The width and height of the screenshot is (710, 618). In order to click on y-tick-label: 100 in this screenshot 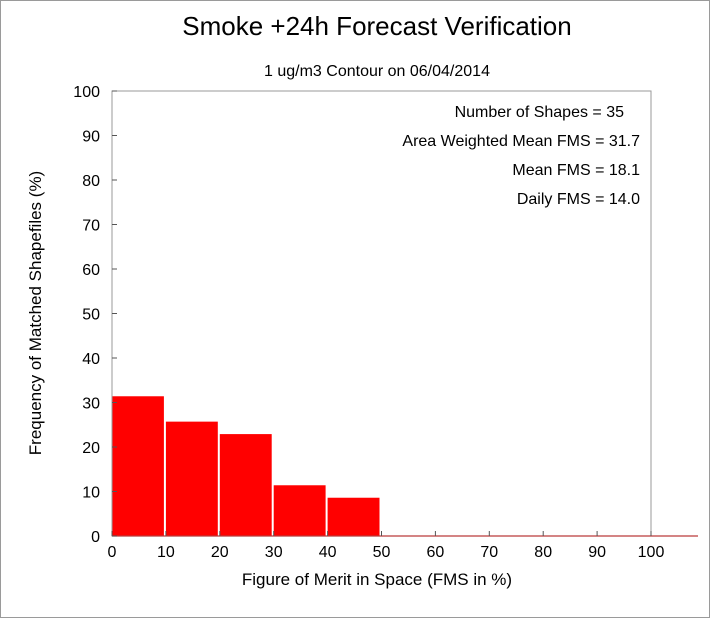, I will do `click(86, 92)`.